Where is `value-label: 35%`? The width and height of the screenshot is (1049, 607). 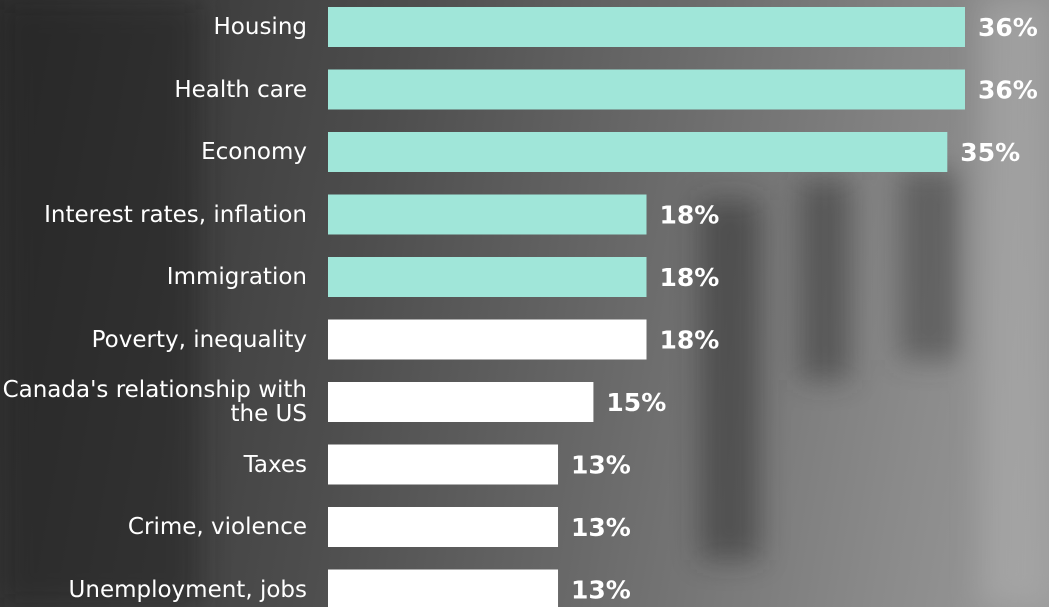
value-label: 35% is located at coordinates (990, 152).